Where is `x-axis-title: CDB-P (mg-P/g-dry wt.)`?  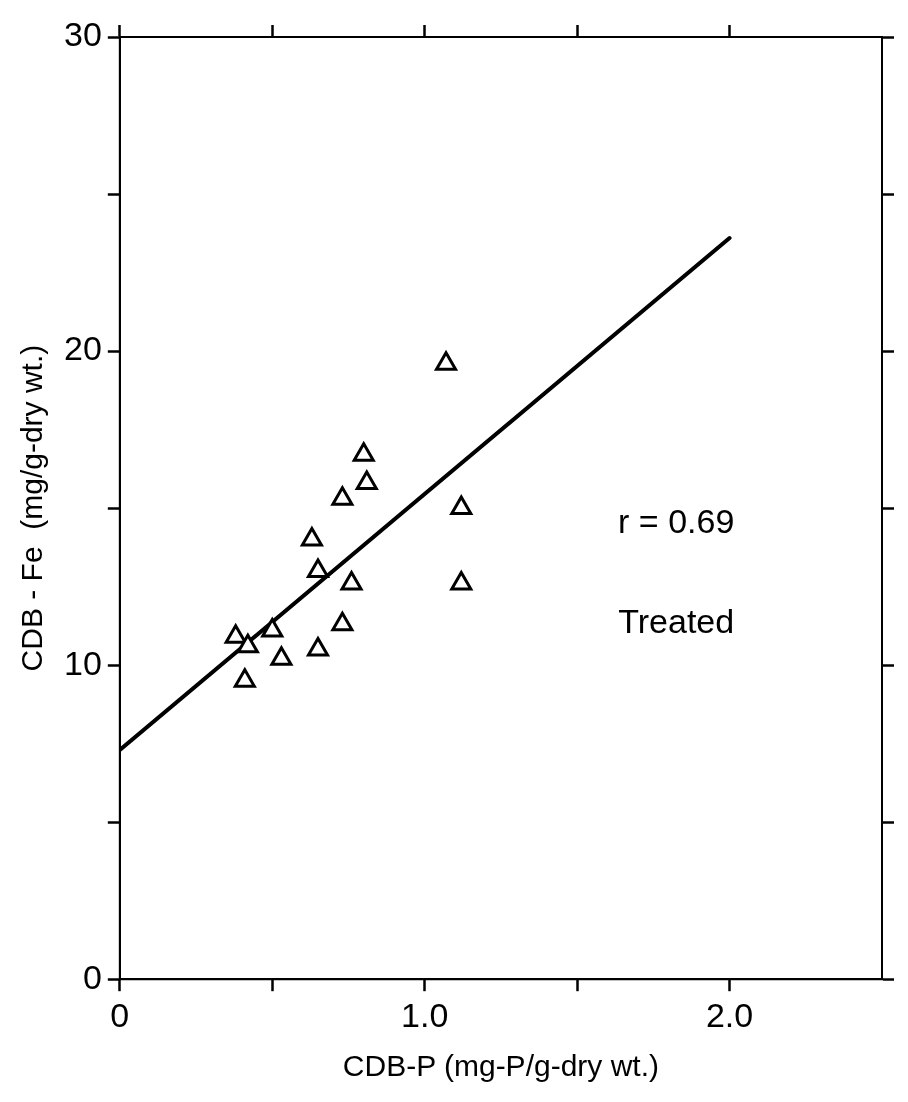 x-axis-title: CDB-P (mg-P/g-dry wt.) is located at coordinates (500, 1066).